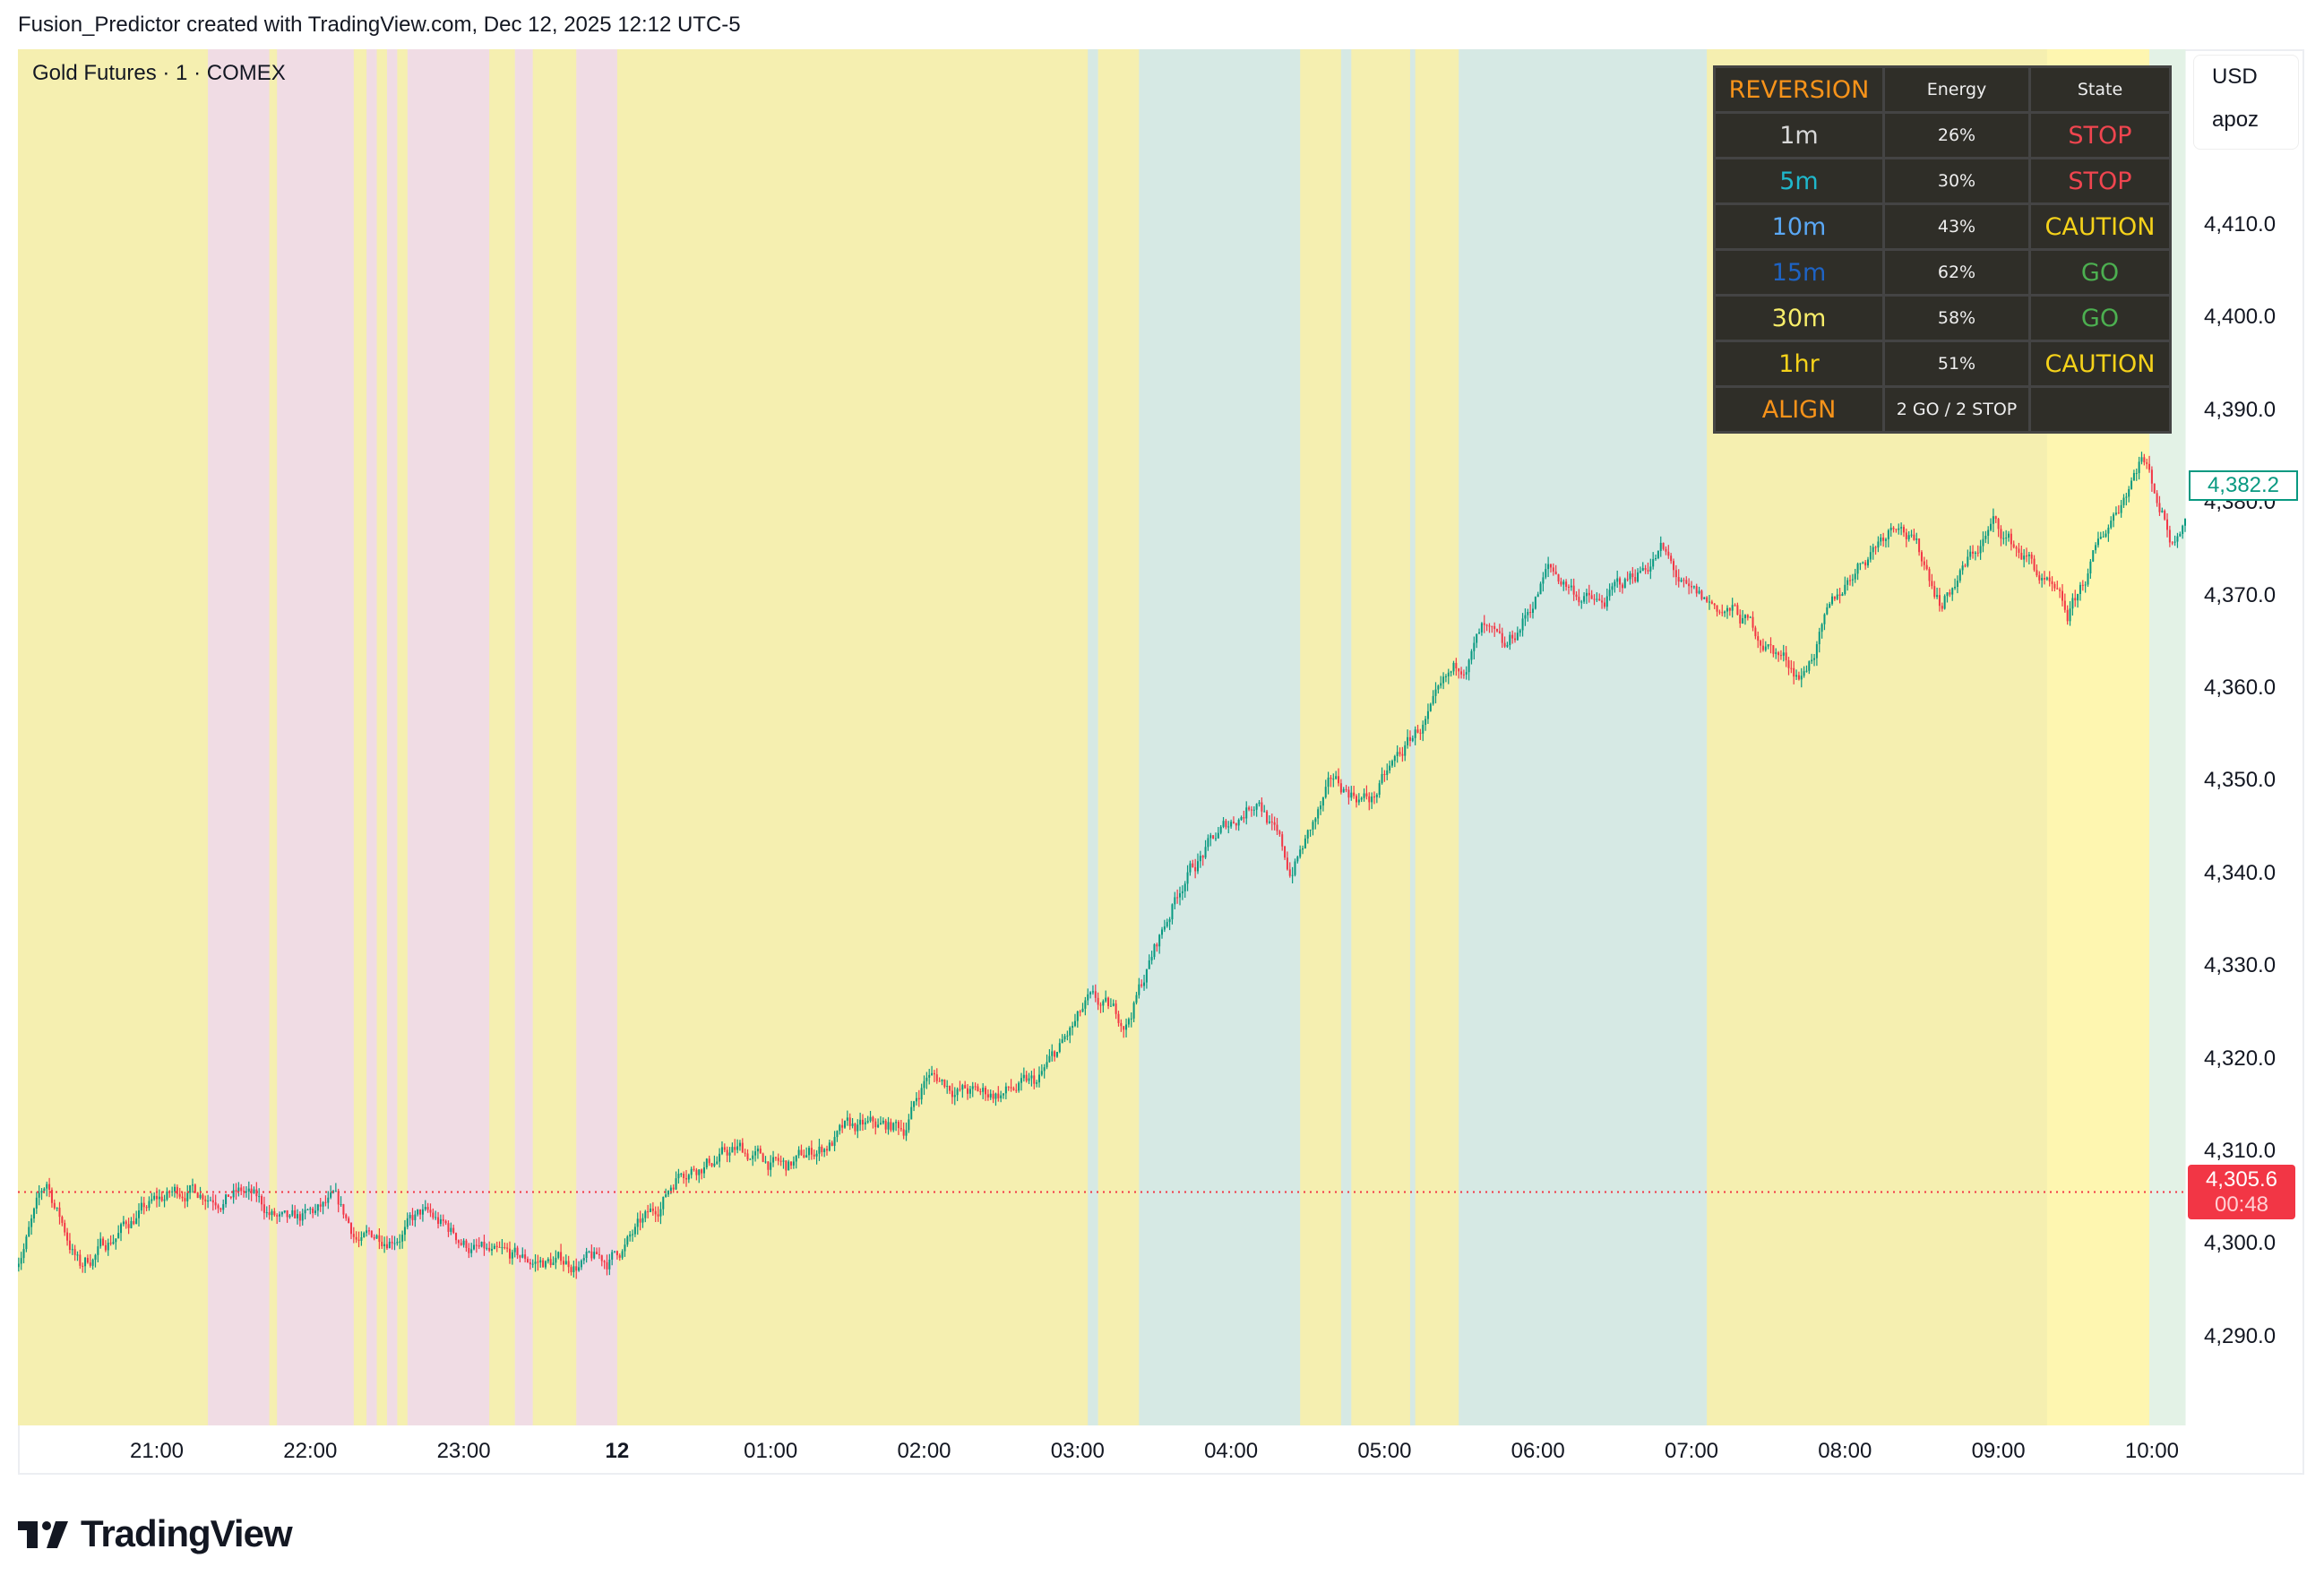 Image resolution: width=2324 pixels, height=1584 pixels. I want to click on energy-cell: 58%, so click(1956, 318).